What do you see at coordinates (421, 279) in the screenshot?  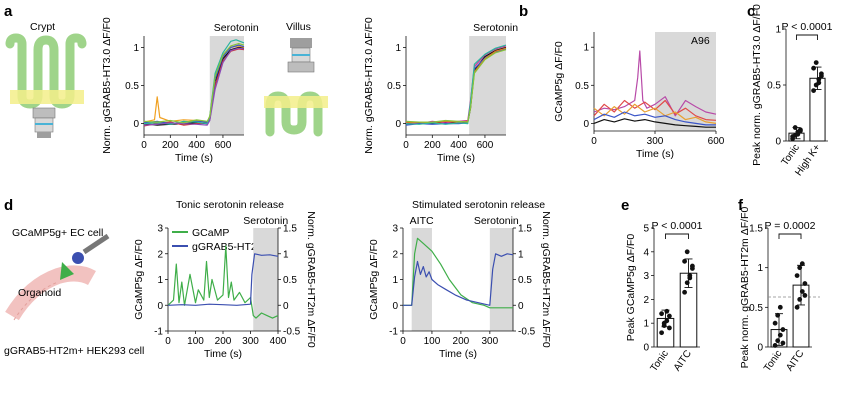 I see `shade-region` at bounding box center [421, 279].